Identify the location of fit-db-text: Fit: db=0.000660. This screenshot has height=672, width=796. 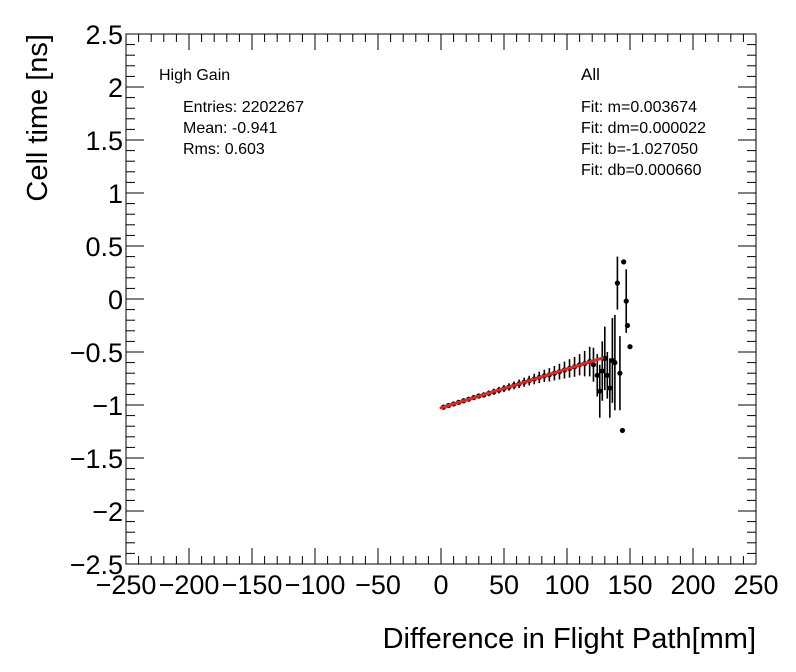
(641, 170).